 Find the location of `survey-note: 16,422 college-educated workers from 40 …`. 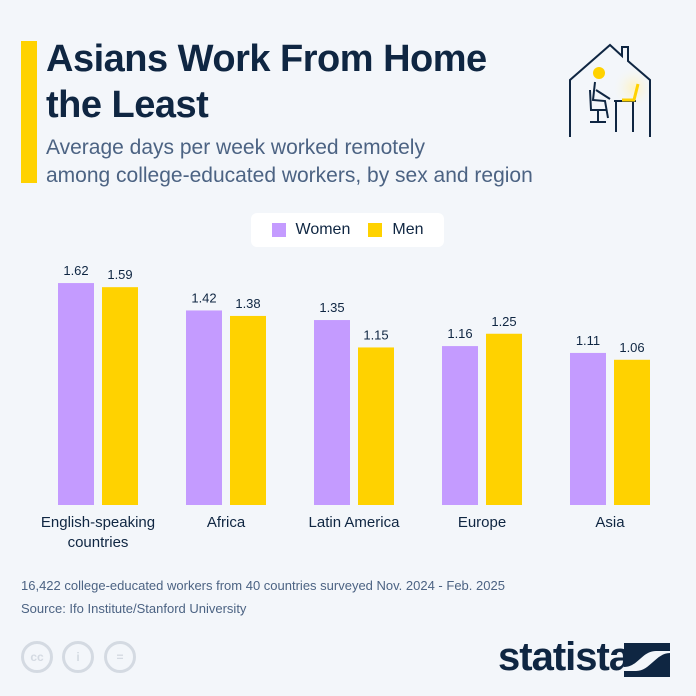

survey-note: 16,422 college-educated workers from 40 … is located at coordinates (263, 585).